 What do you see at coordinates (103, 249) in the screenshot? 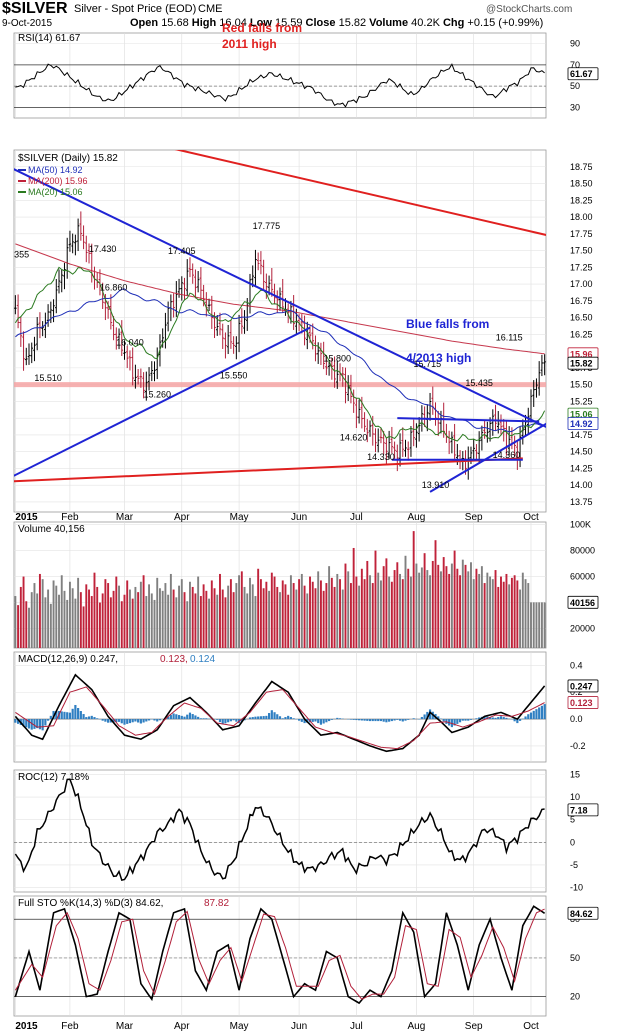
I see `price-label: 17.430` at bounding box center [103, 249].